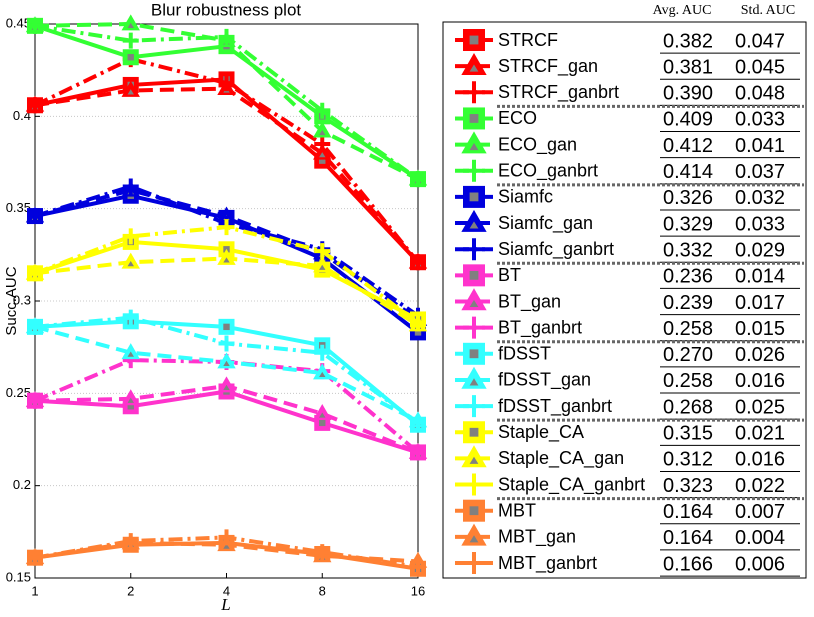 The width and height of the screenshot is (814, 617). I want to click on legend-std: 0.025, so click(760, 407).